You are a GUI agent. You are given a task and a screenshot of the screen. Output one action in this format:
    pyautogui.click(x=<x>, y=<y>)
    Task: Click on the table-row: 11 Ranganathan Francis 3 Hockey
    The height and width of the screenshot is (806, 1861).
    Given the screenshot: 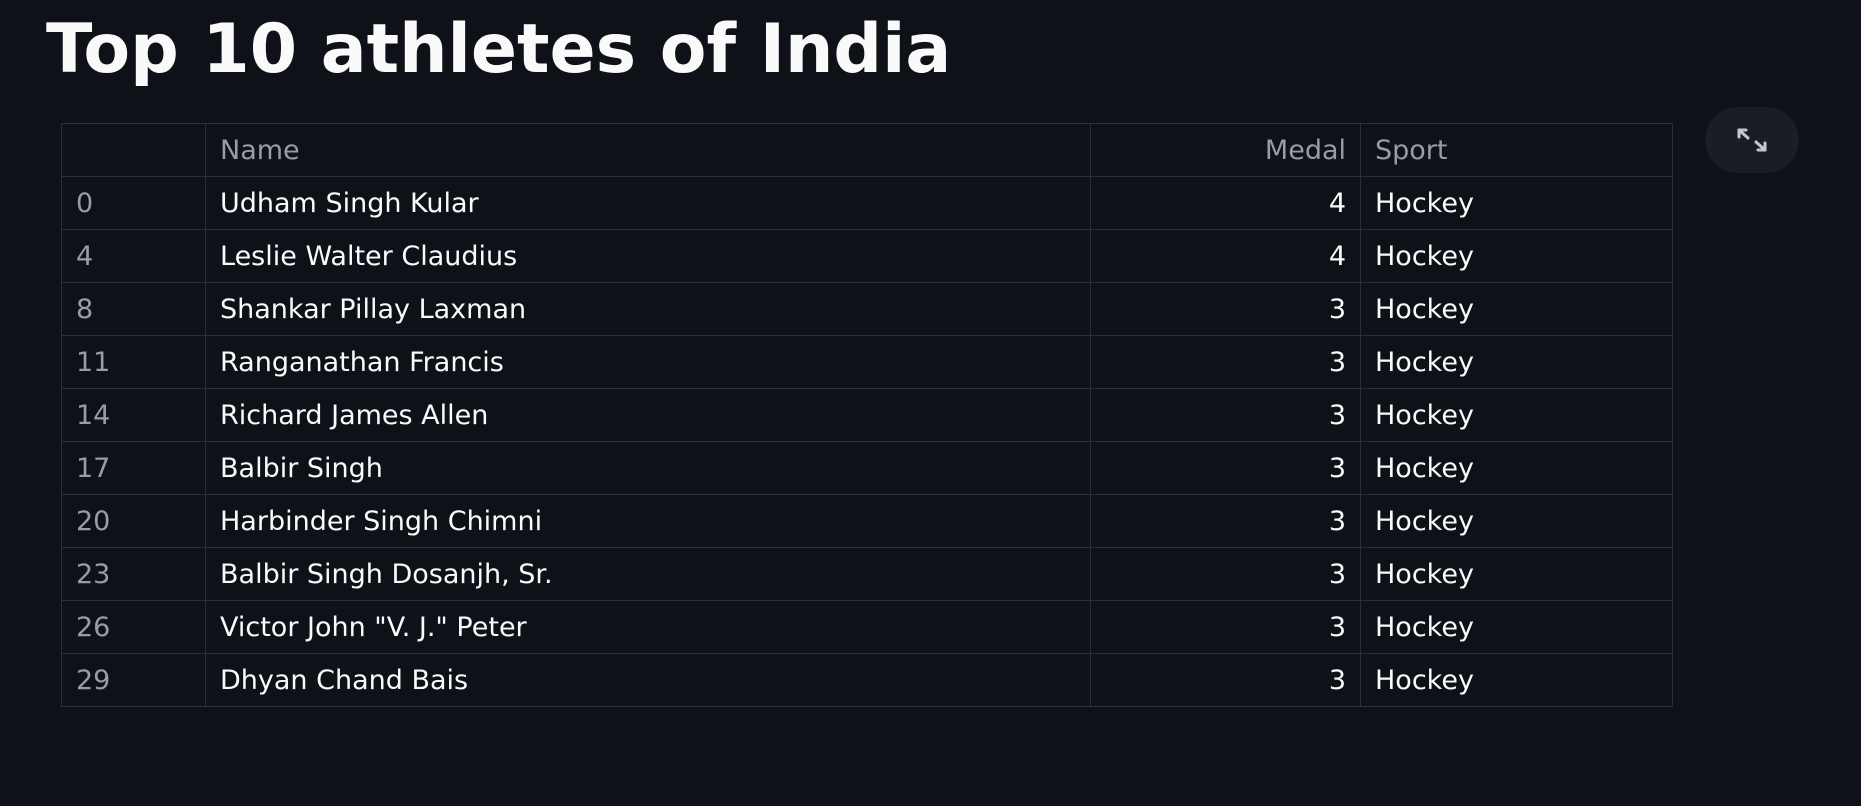 What is the action you would take?
    pyautogui.click(x=867, y=362)
    